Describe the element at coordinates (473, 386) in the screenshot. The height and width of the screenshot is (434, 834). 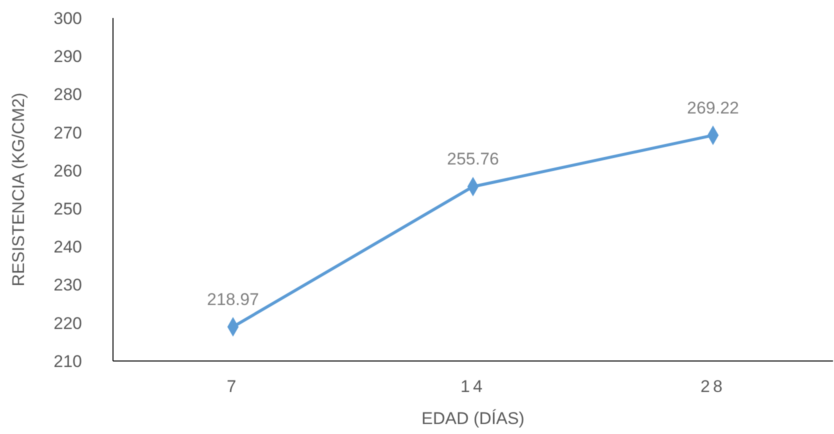
I see `x-tick-label: 14` at that location.